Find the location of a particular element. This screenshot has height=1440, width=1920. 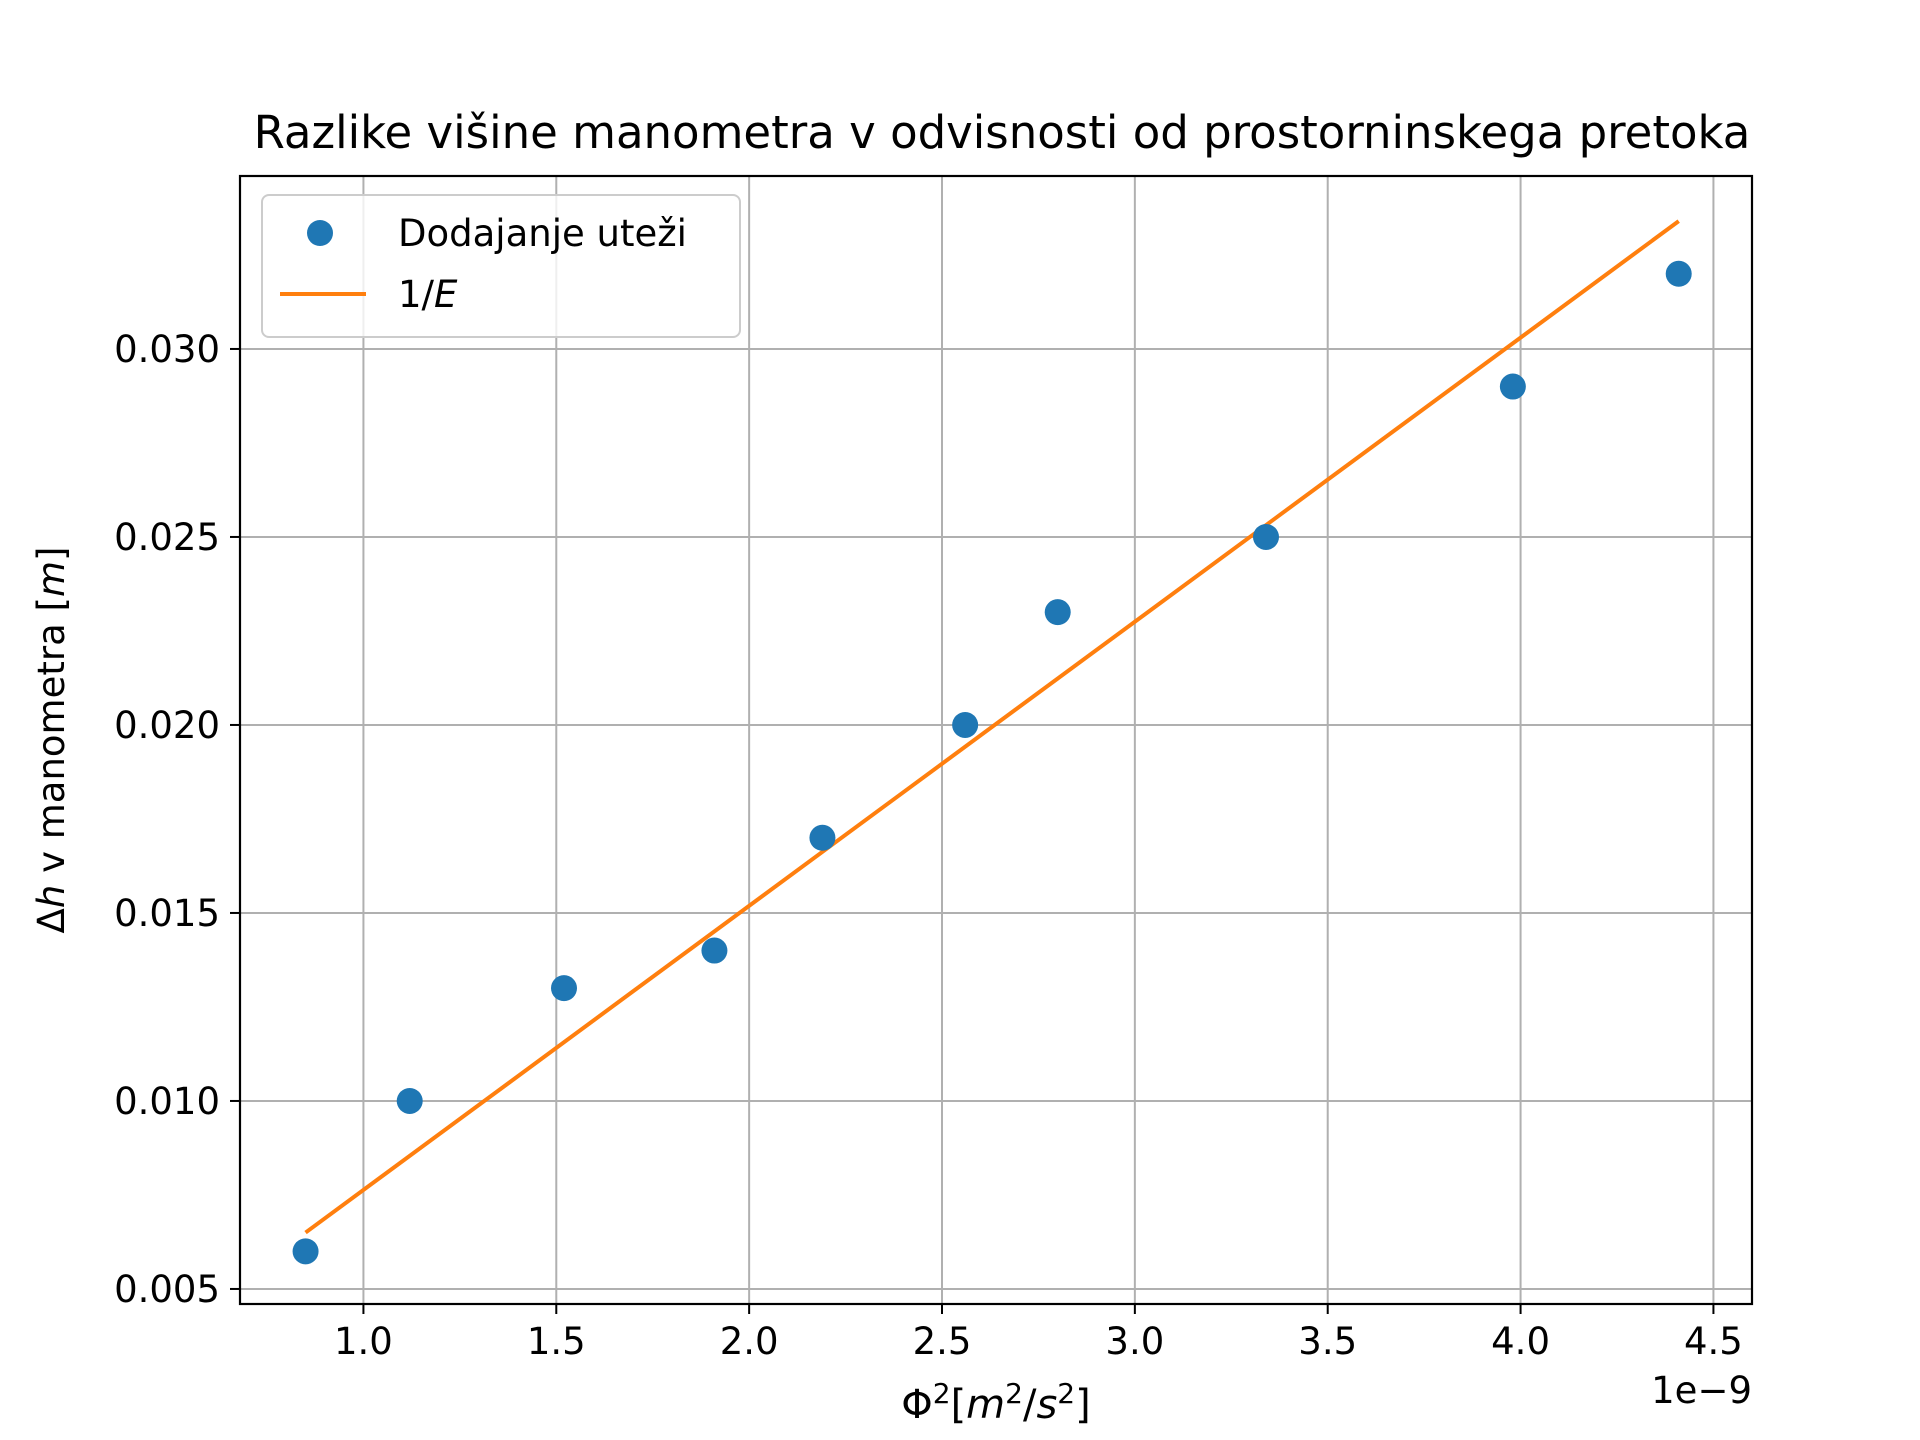

legend-box is located at coordinates (501, 266).